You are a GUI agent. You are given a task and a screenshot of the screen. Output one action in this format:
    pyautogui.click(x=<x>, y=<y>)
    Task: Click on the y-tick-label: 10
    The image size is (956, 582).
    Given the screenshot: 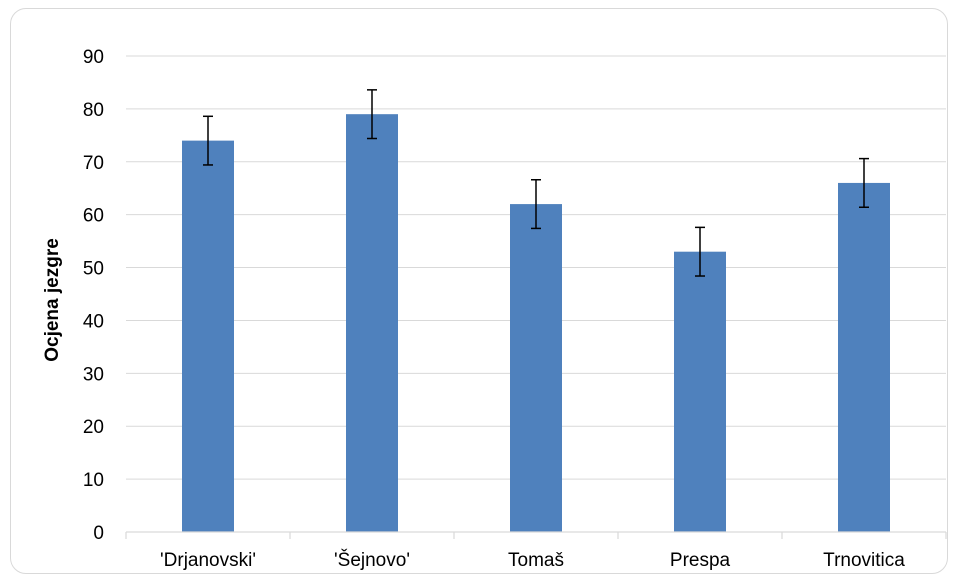 What is the action you would take?
    pyautogui.click(x=93, y=480)
    